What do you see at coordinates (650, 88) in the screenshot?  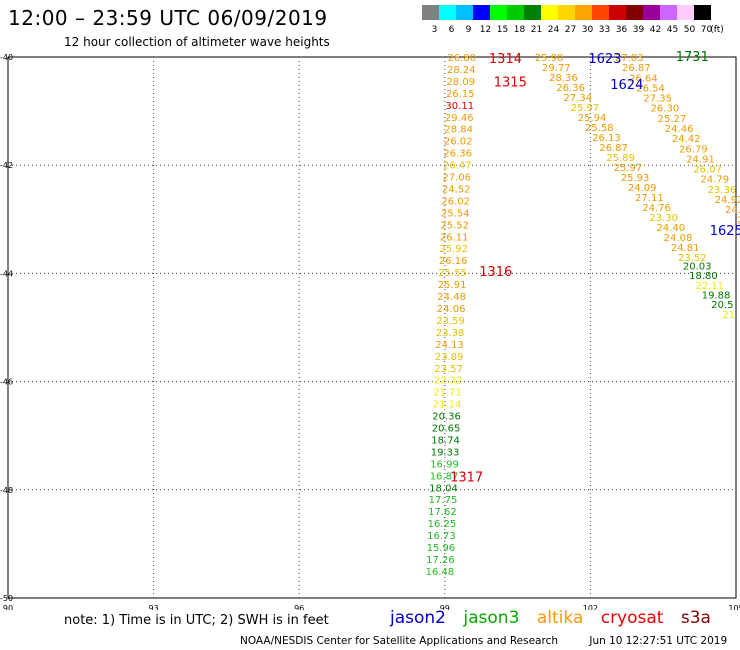 I see `wave-height-value: 26.54` at bounding box center [650, 88].